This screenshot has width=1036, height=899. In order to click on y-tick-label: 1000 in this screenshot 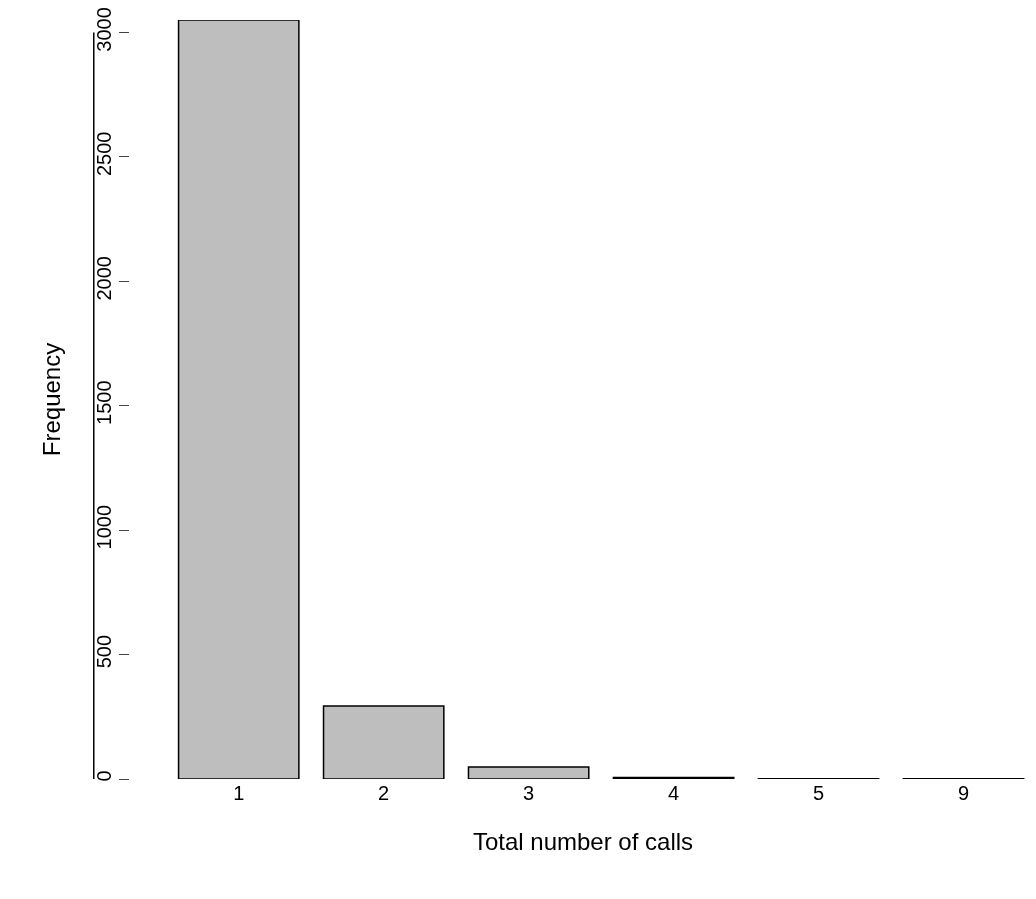, I will do `click(104, 527)`.